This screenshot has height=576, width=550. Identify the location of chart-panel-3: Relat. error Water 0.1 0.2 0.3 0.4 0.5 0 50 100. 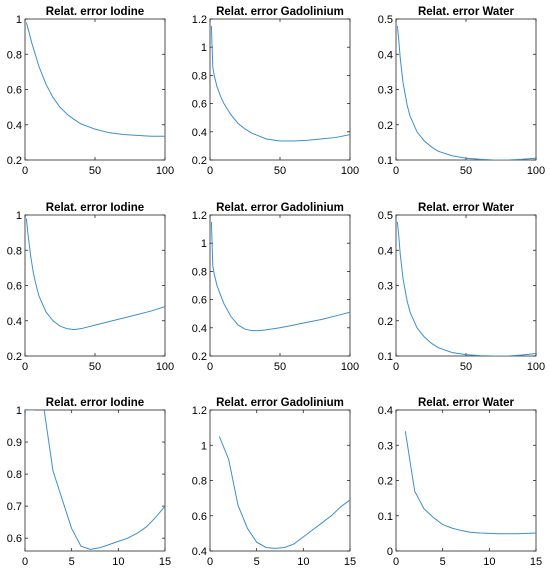
(461, 91).